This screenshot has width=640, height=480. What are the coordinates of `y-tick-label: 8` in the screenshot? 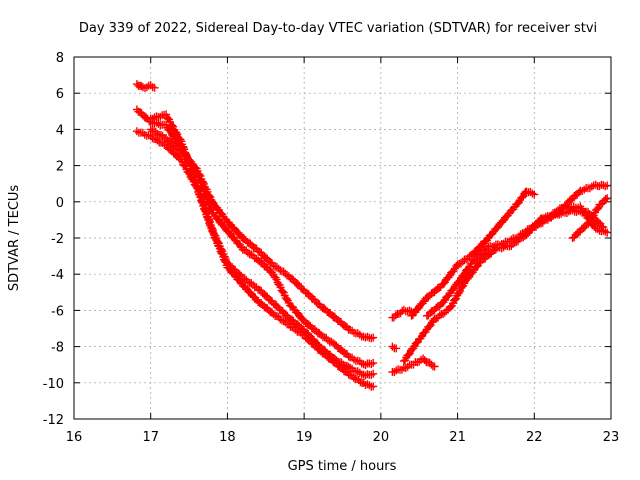 It's located at (60, 58).